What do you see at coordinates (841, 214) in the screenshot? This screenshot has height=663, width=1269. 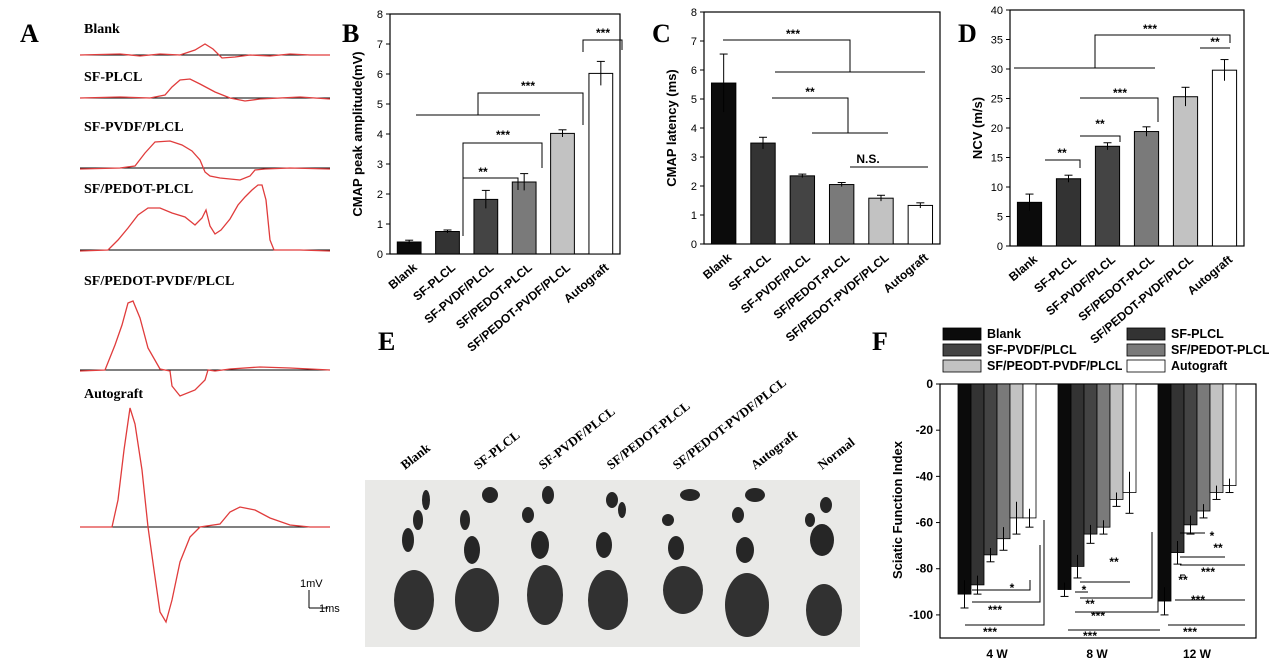 I see `chartC-bar-sf-pedot-plcl` at bounding box center [841, 214].